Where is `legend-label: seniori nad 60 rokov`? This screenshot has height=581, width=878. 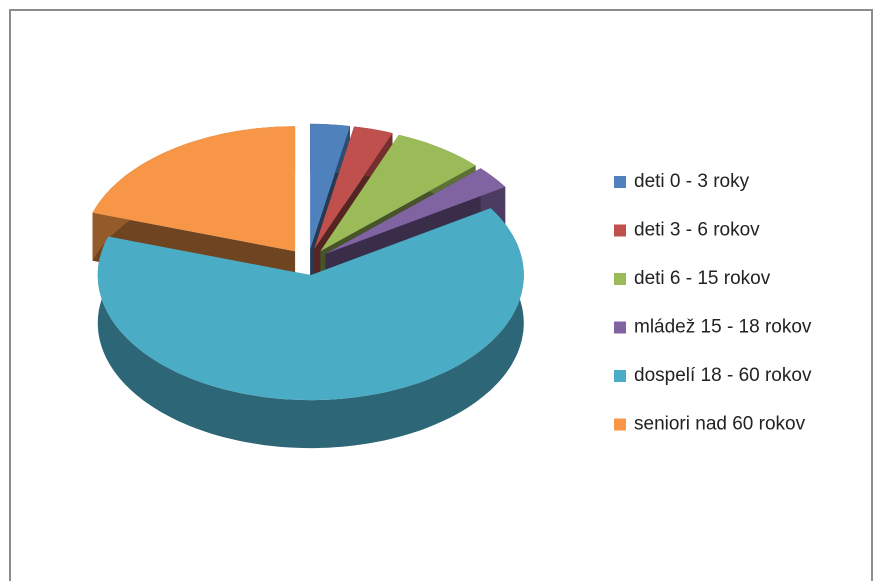
legend-label: seniori nad 60 rokov is located at coordinates (720, 424).